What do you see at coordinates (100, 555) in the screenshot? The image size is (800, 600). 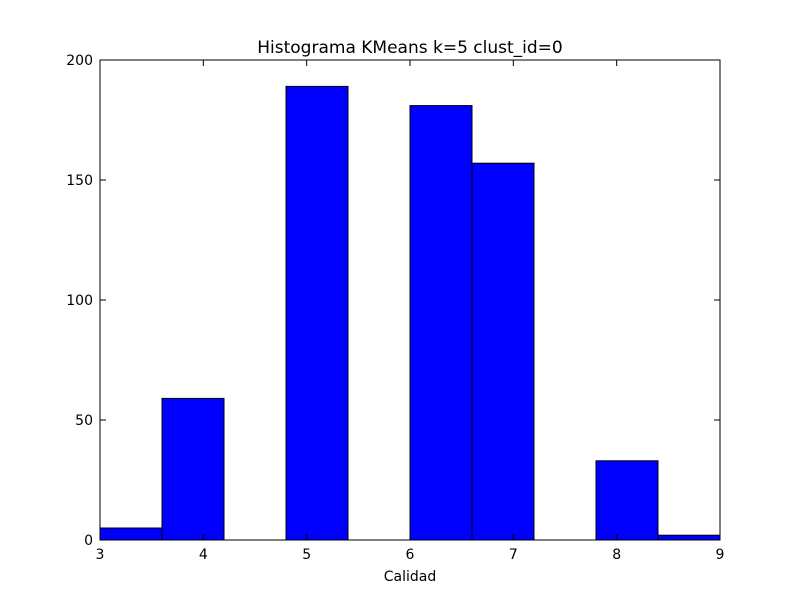 I see `x-tick-label-0: 3` at bounding box center [100, 555].